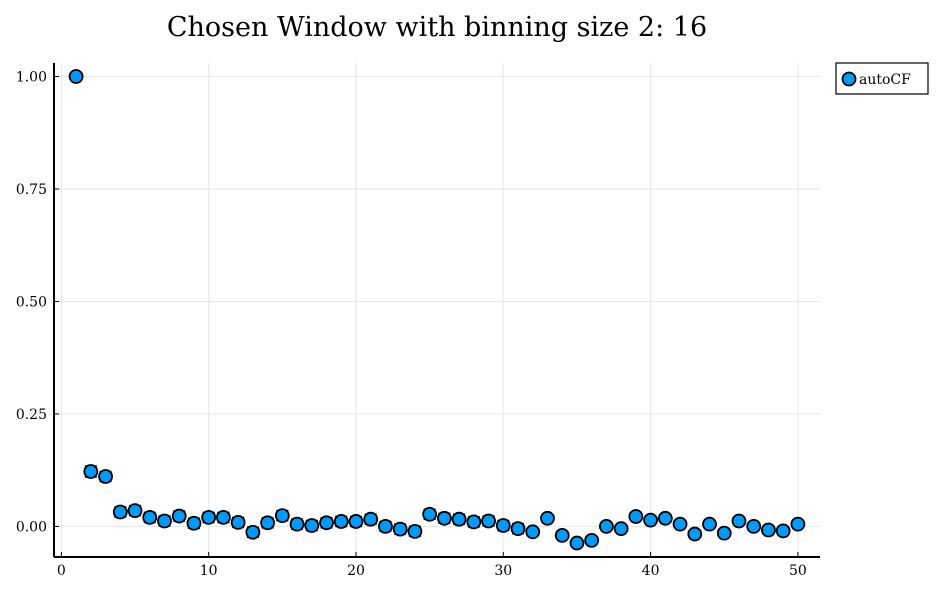 Image resolution: width=938 pixels, height=591 pixels. What do you see at coordinates (31, 415) in the screenshot?
I see `y-tick-label: 0.25` at bounding box center [31, 415].